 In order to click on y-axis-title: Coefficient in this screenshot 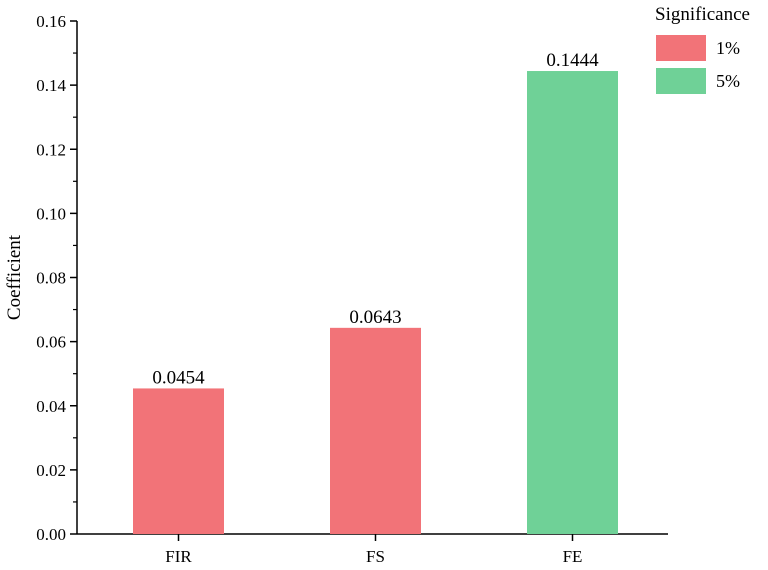, I will do `click(14, 277)`.